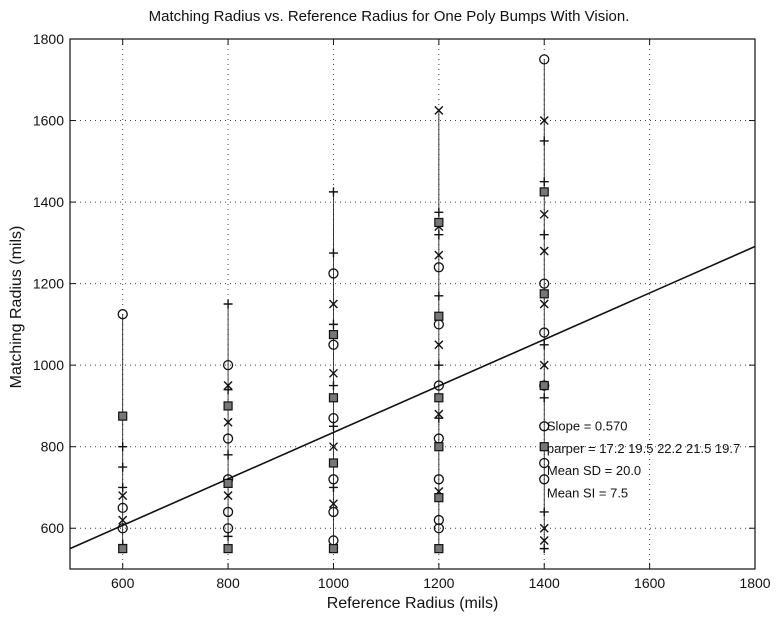 The width and height of the screenshot is (778, 618). Describe the element at coordinates (587, 493) in the screenshot. I see `annotation-text: Mean SI = 7.5` at that location.